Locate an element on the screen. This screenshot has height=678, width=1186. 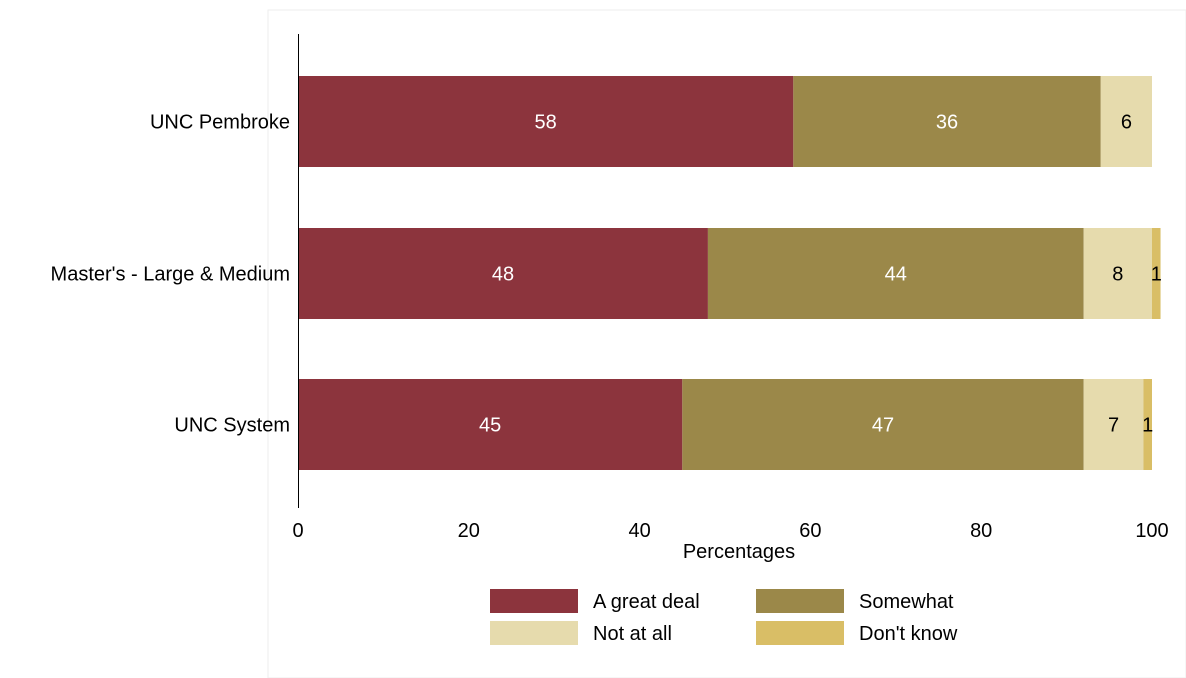
x-tick-label: 100 is located at coordinates (1151, 531).